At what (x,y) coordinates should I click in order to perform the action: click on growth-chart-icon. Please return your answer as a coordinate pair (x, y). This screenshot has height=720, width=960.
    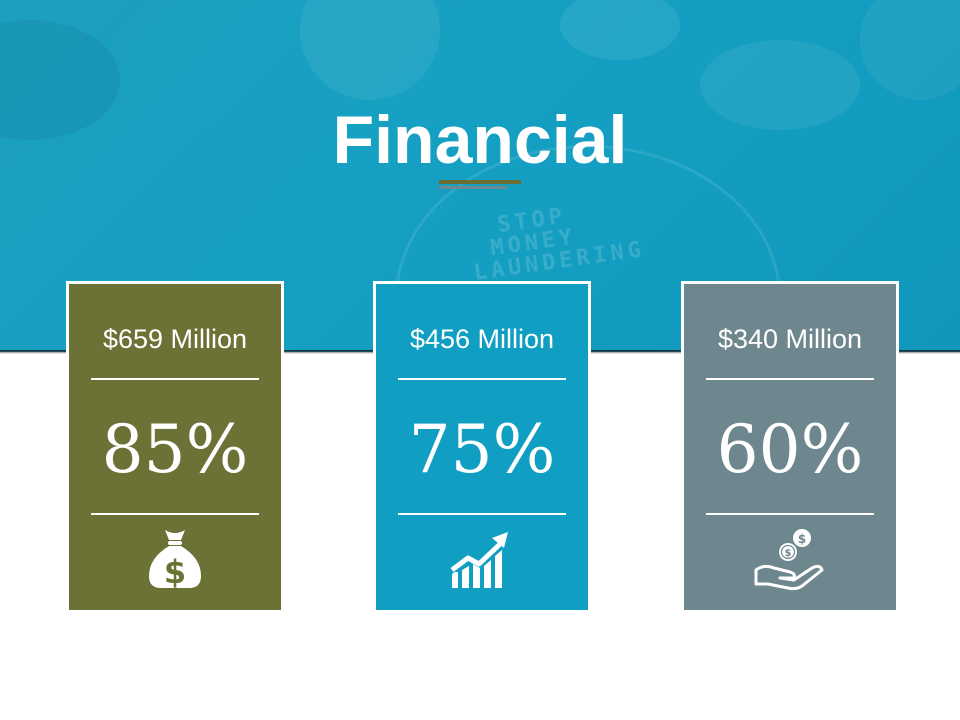
    Looking at the image, I should click on (479, 560).